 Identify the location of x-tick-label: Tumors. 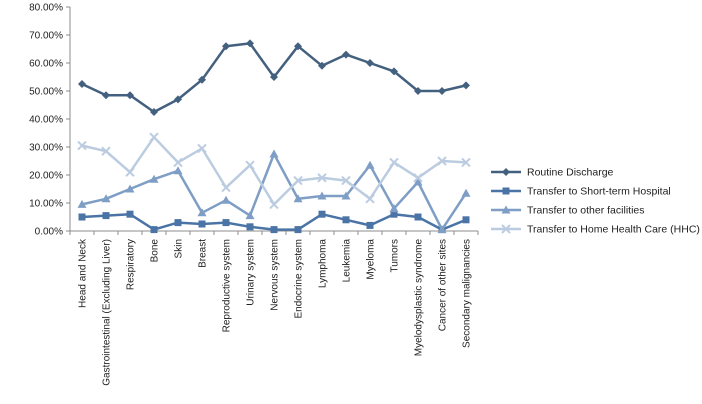
(395, 256).